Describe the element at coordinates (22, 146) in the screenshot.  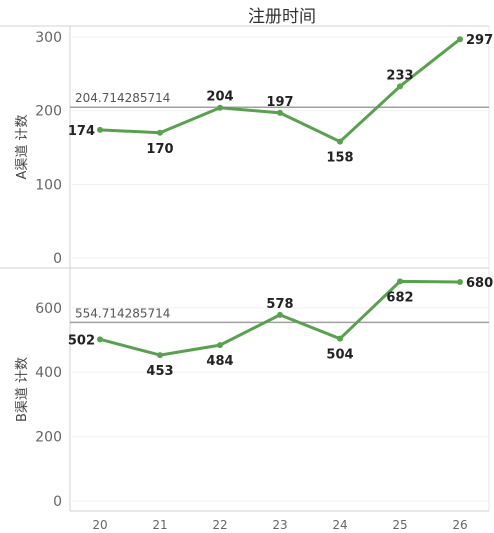
I see `y-axis-label: A渠道 计数` at that location.